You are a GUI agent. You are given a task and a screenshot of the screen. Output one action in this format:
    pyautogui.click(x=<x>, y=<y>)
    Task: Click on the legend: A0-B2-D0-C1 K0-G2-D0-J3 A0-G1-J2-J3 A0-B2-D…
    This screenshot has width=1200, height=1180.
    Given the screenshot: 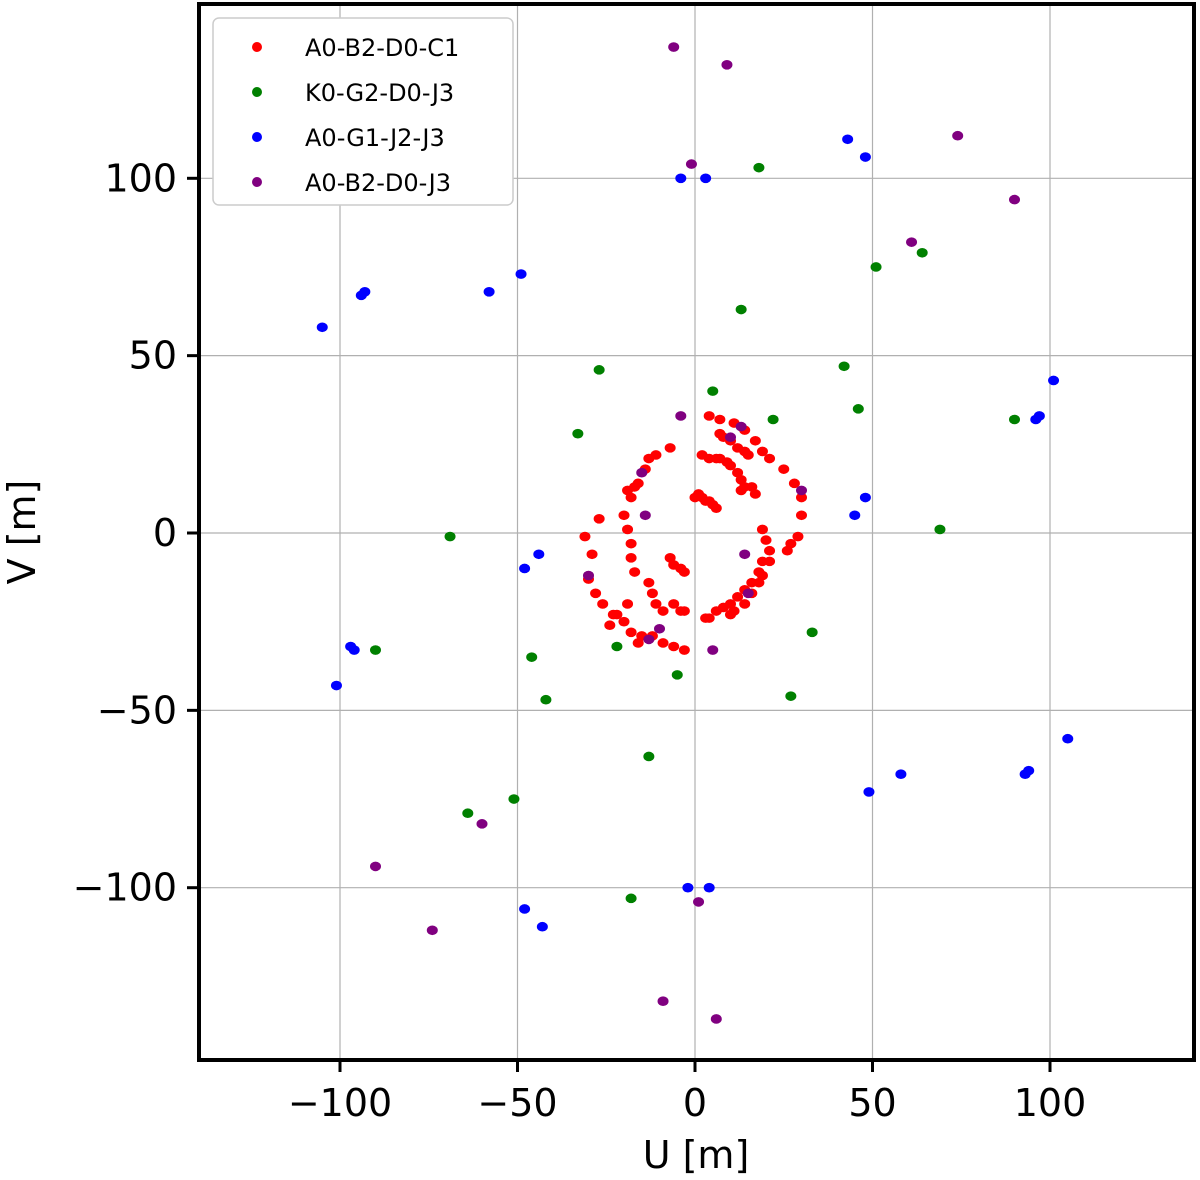 What is the action you would take?
    pyautogui.click(x=363, y=111)
    